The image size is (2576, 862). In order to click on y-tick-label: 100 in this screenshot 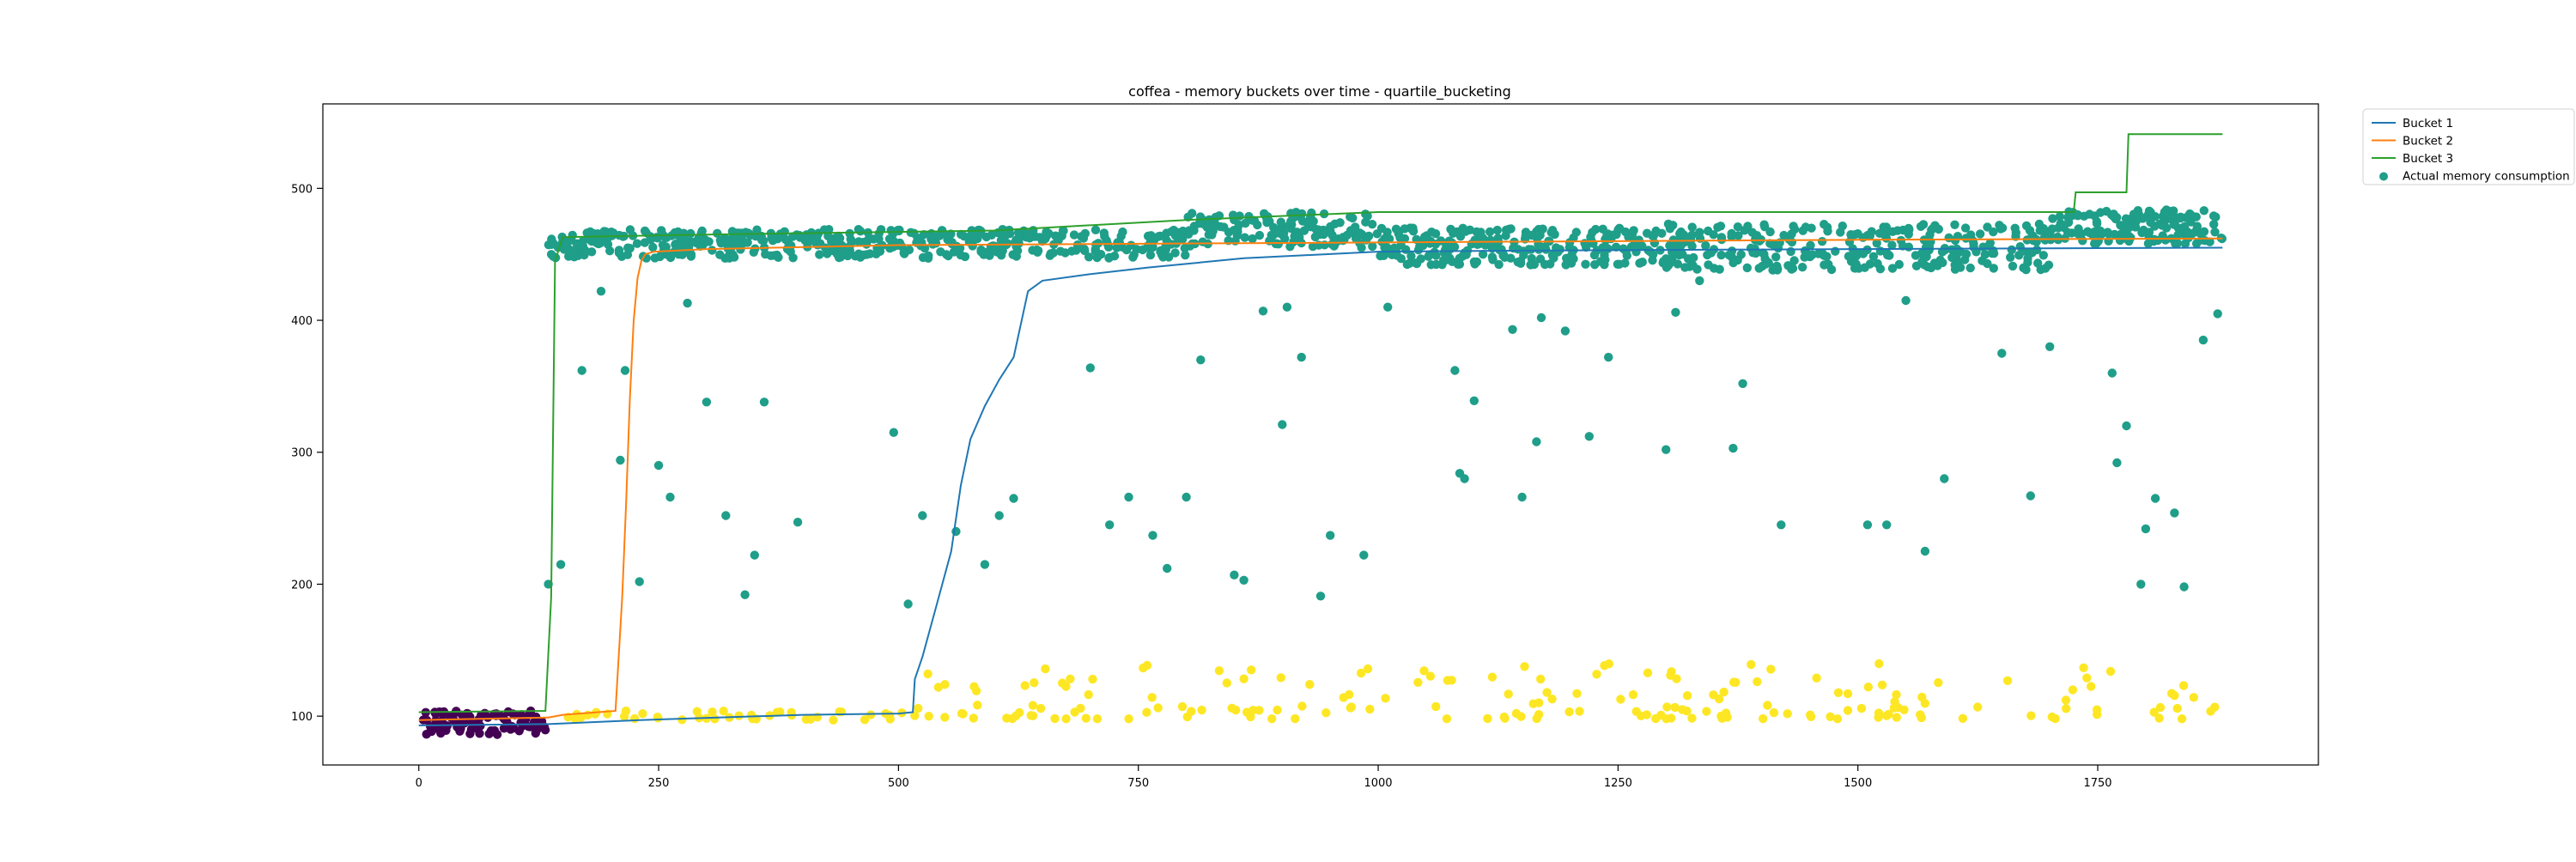, I will do `click(302, 717)`.